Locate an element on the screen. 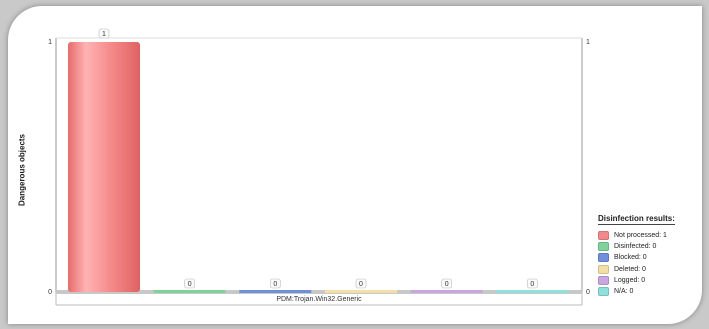  y-tick-label: 0 is located at coordinates (50, 292).